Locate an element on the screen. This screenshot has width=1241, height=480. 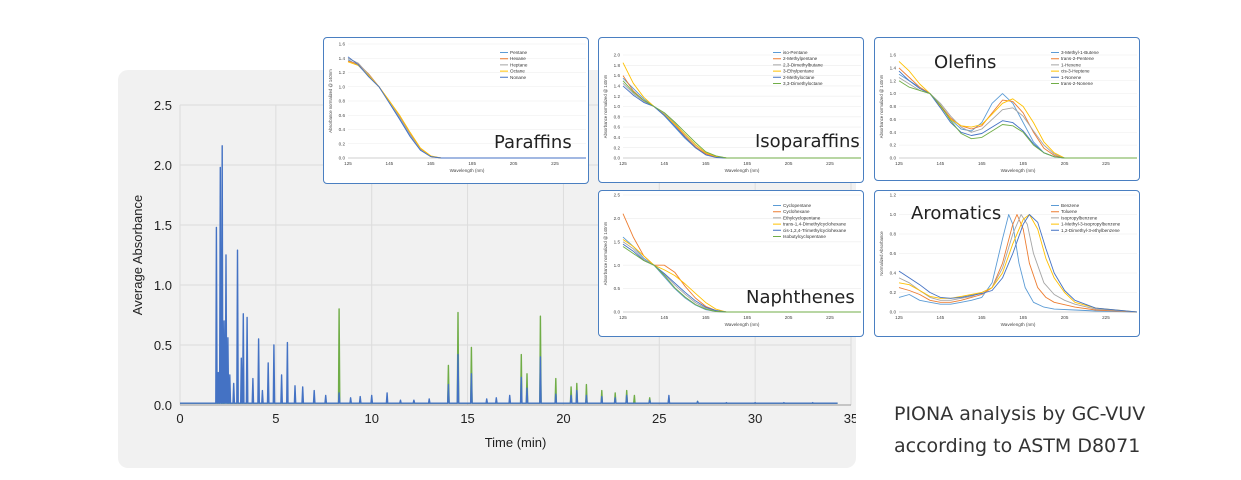
panel-label: Aromatics is located at coordinates (956, 213).